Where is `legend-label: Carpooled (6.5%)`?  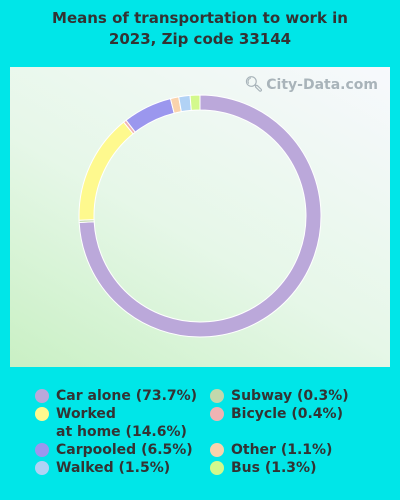 legend-label: Carpooled (6.5%) is located at coordinates (124, 450).